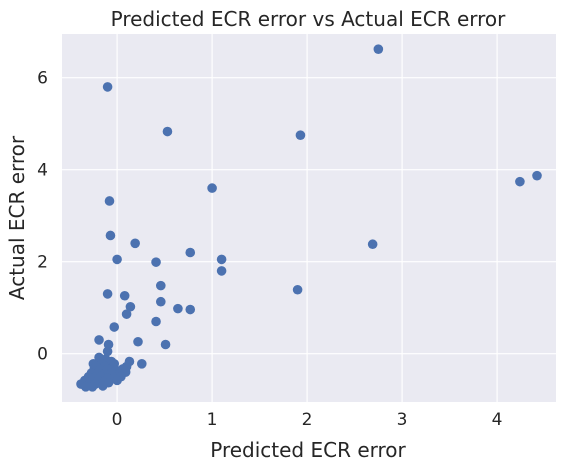 This screenshot has height=471, width=566. Describe the element at coordinates (497, 420) in the screenshot. I see `x-tick-label: 4` at that location.